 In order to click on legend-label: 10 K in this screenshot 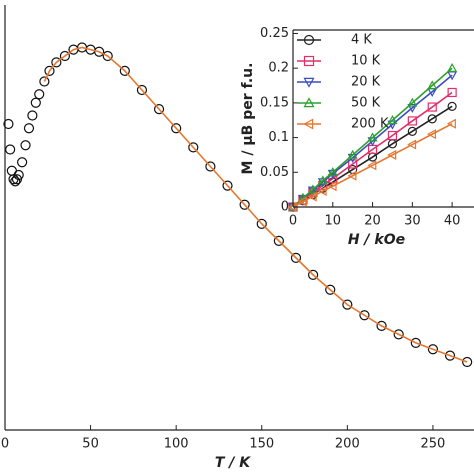, I will do `click(366, 61)`.